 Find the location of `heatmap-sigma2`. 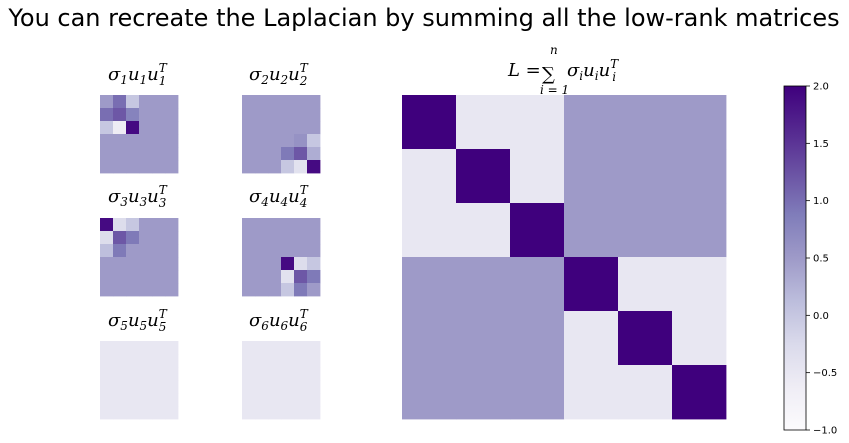

heatmap-sigma2 is located at coordinates (281, 134).